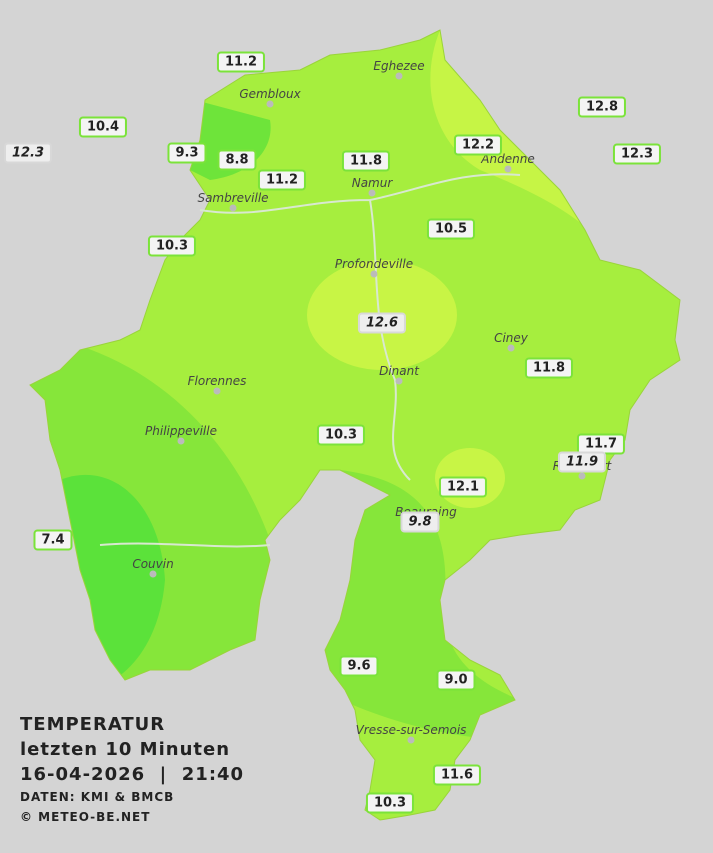  Describe the element at coordinates (53, 540) in the screenshot. I see `station-reading: 7.4` at that location.